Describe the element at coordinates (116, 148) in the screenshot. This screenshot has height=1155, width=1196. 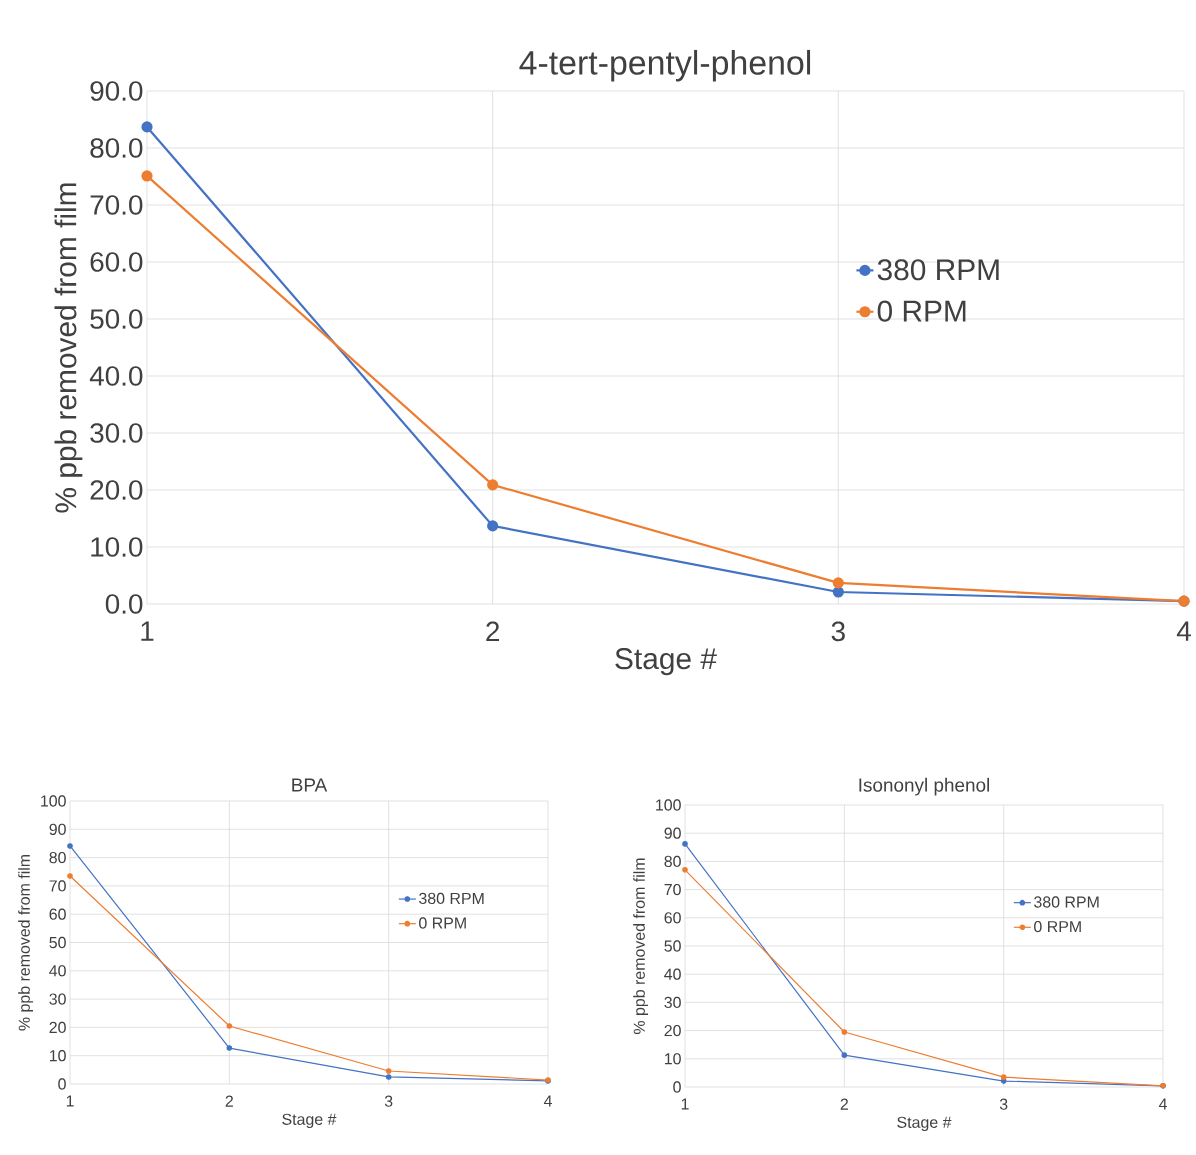
I see `y-tick-label: 80.0` at that location.